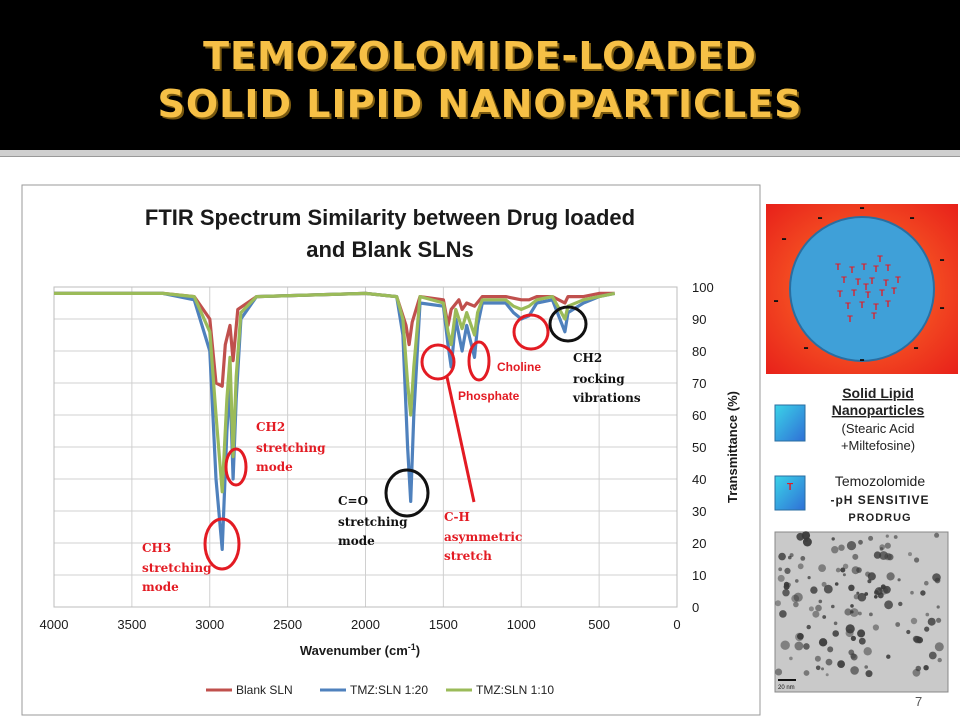 The width and height of the screenshot is (960, 720). I want to click on label-ch3-2: stretching, so click(177, 568).